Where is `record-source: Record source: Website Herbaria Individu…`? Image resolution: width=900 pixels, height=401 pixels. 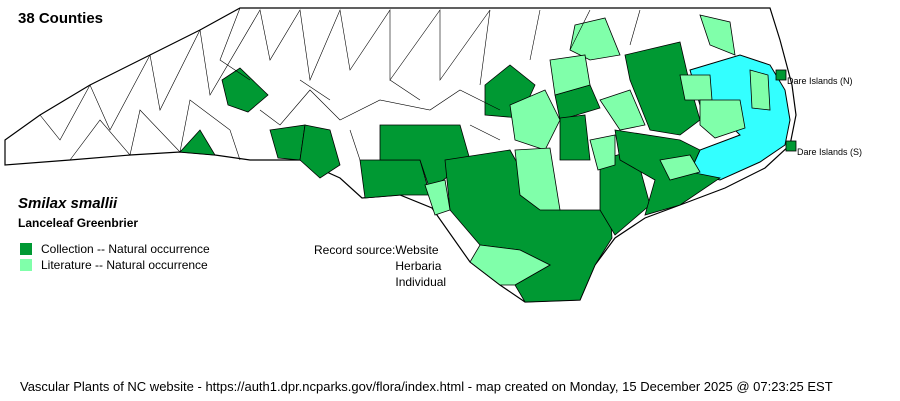 record-source: Record source: Website Herbaria Individu… is located at coordinates (380, 266).